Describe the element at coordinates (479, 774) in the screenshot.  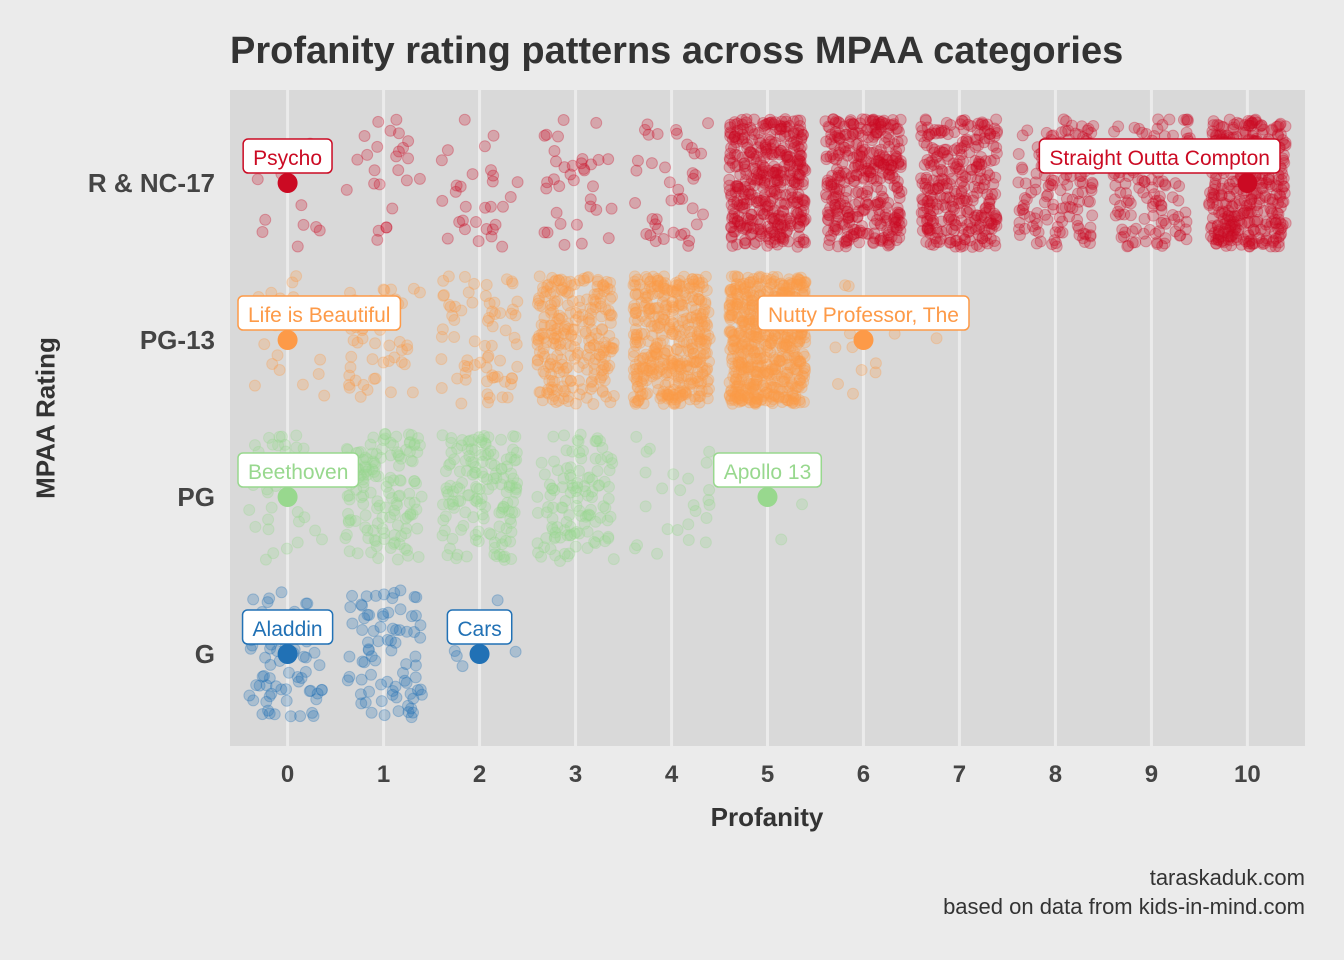
I see `x-tick-label: 2` at that location.